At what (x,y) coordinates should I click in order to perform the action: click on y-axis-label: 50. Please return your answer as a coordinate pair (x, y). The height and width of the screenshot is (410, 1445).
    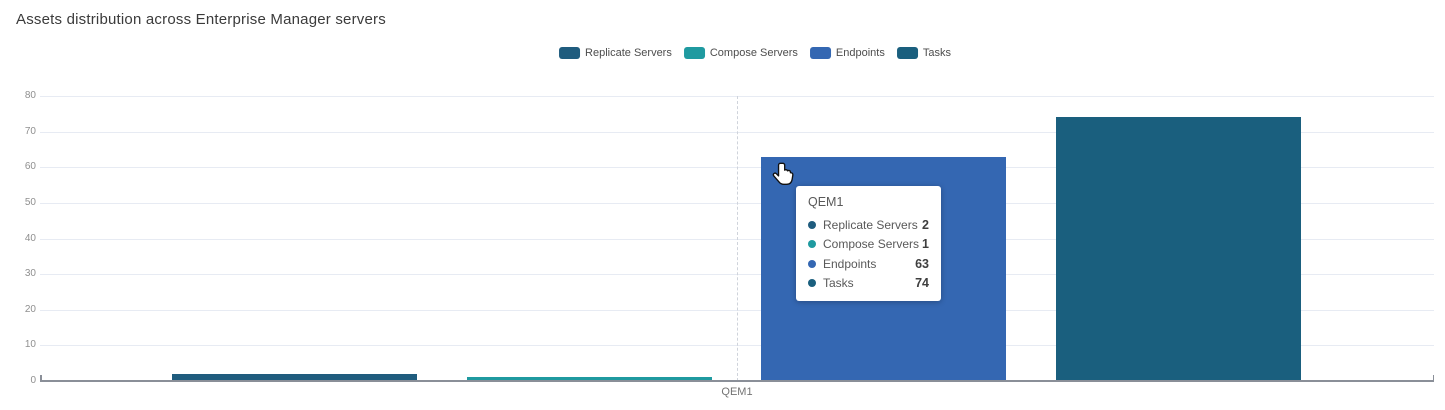
    Looking at the image, I should click on (30, 202).